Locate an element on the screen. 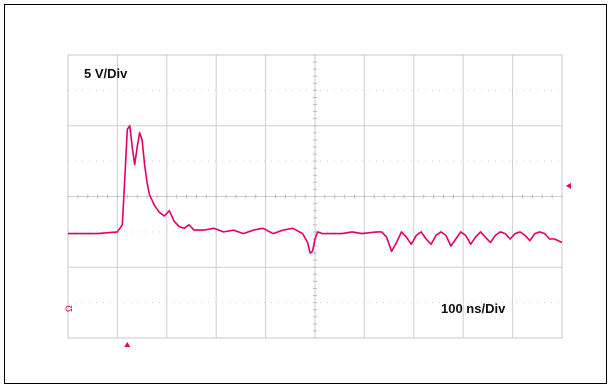  vertical-scale-label: 5 V/Div is located at coordinates (106, 73).